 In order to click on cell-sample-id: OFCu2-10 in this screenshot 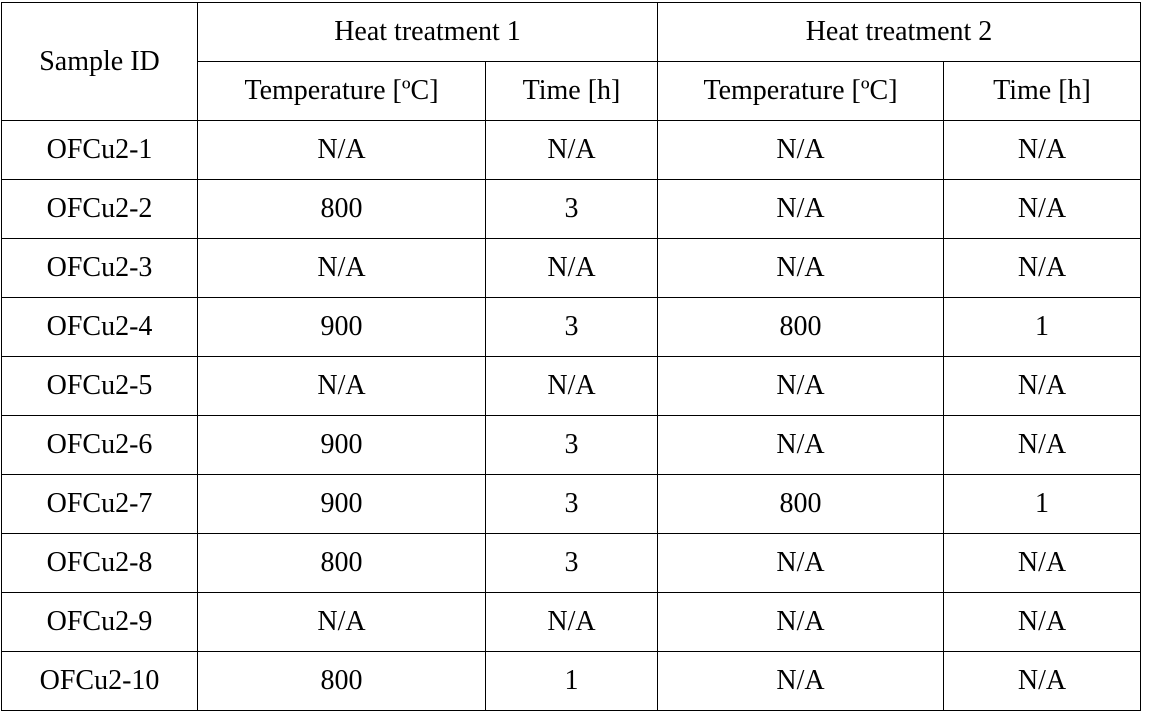, I will do `click(99, 681)`.